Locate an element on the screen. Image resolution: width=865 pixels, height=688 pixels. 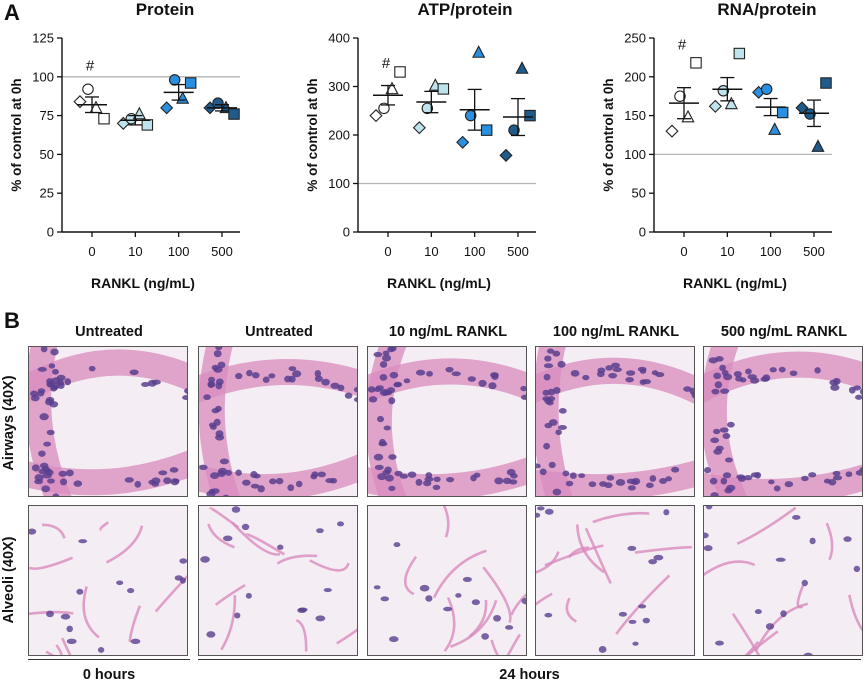
chart-title-protein: Protein is located at coordinates (165, 9).